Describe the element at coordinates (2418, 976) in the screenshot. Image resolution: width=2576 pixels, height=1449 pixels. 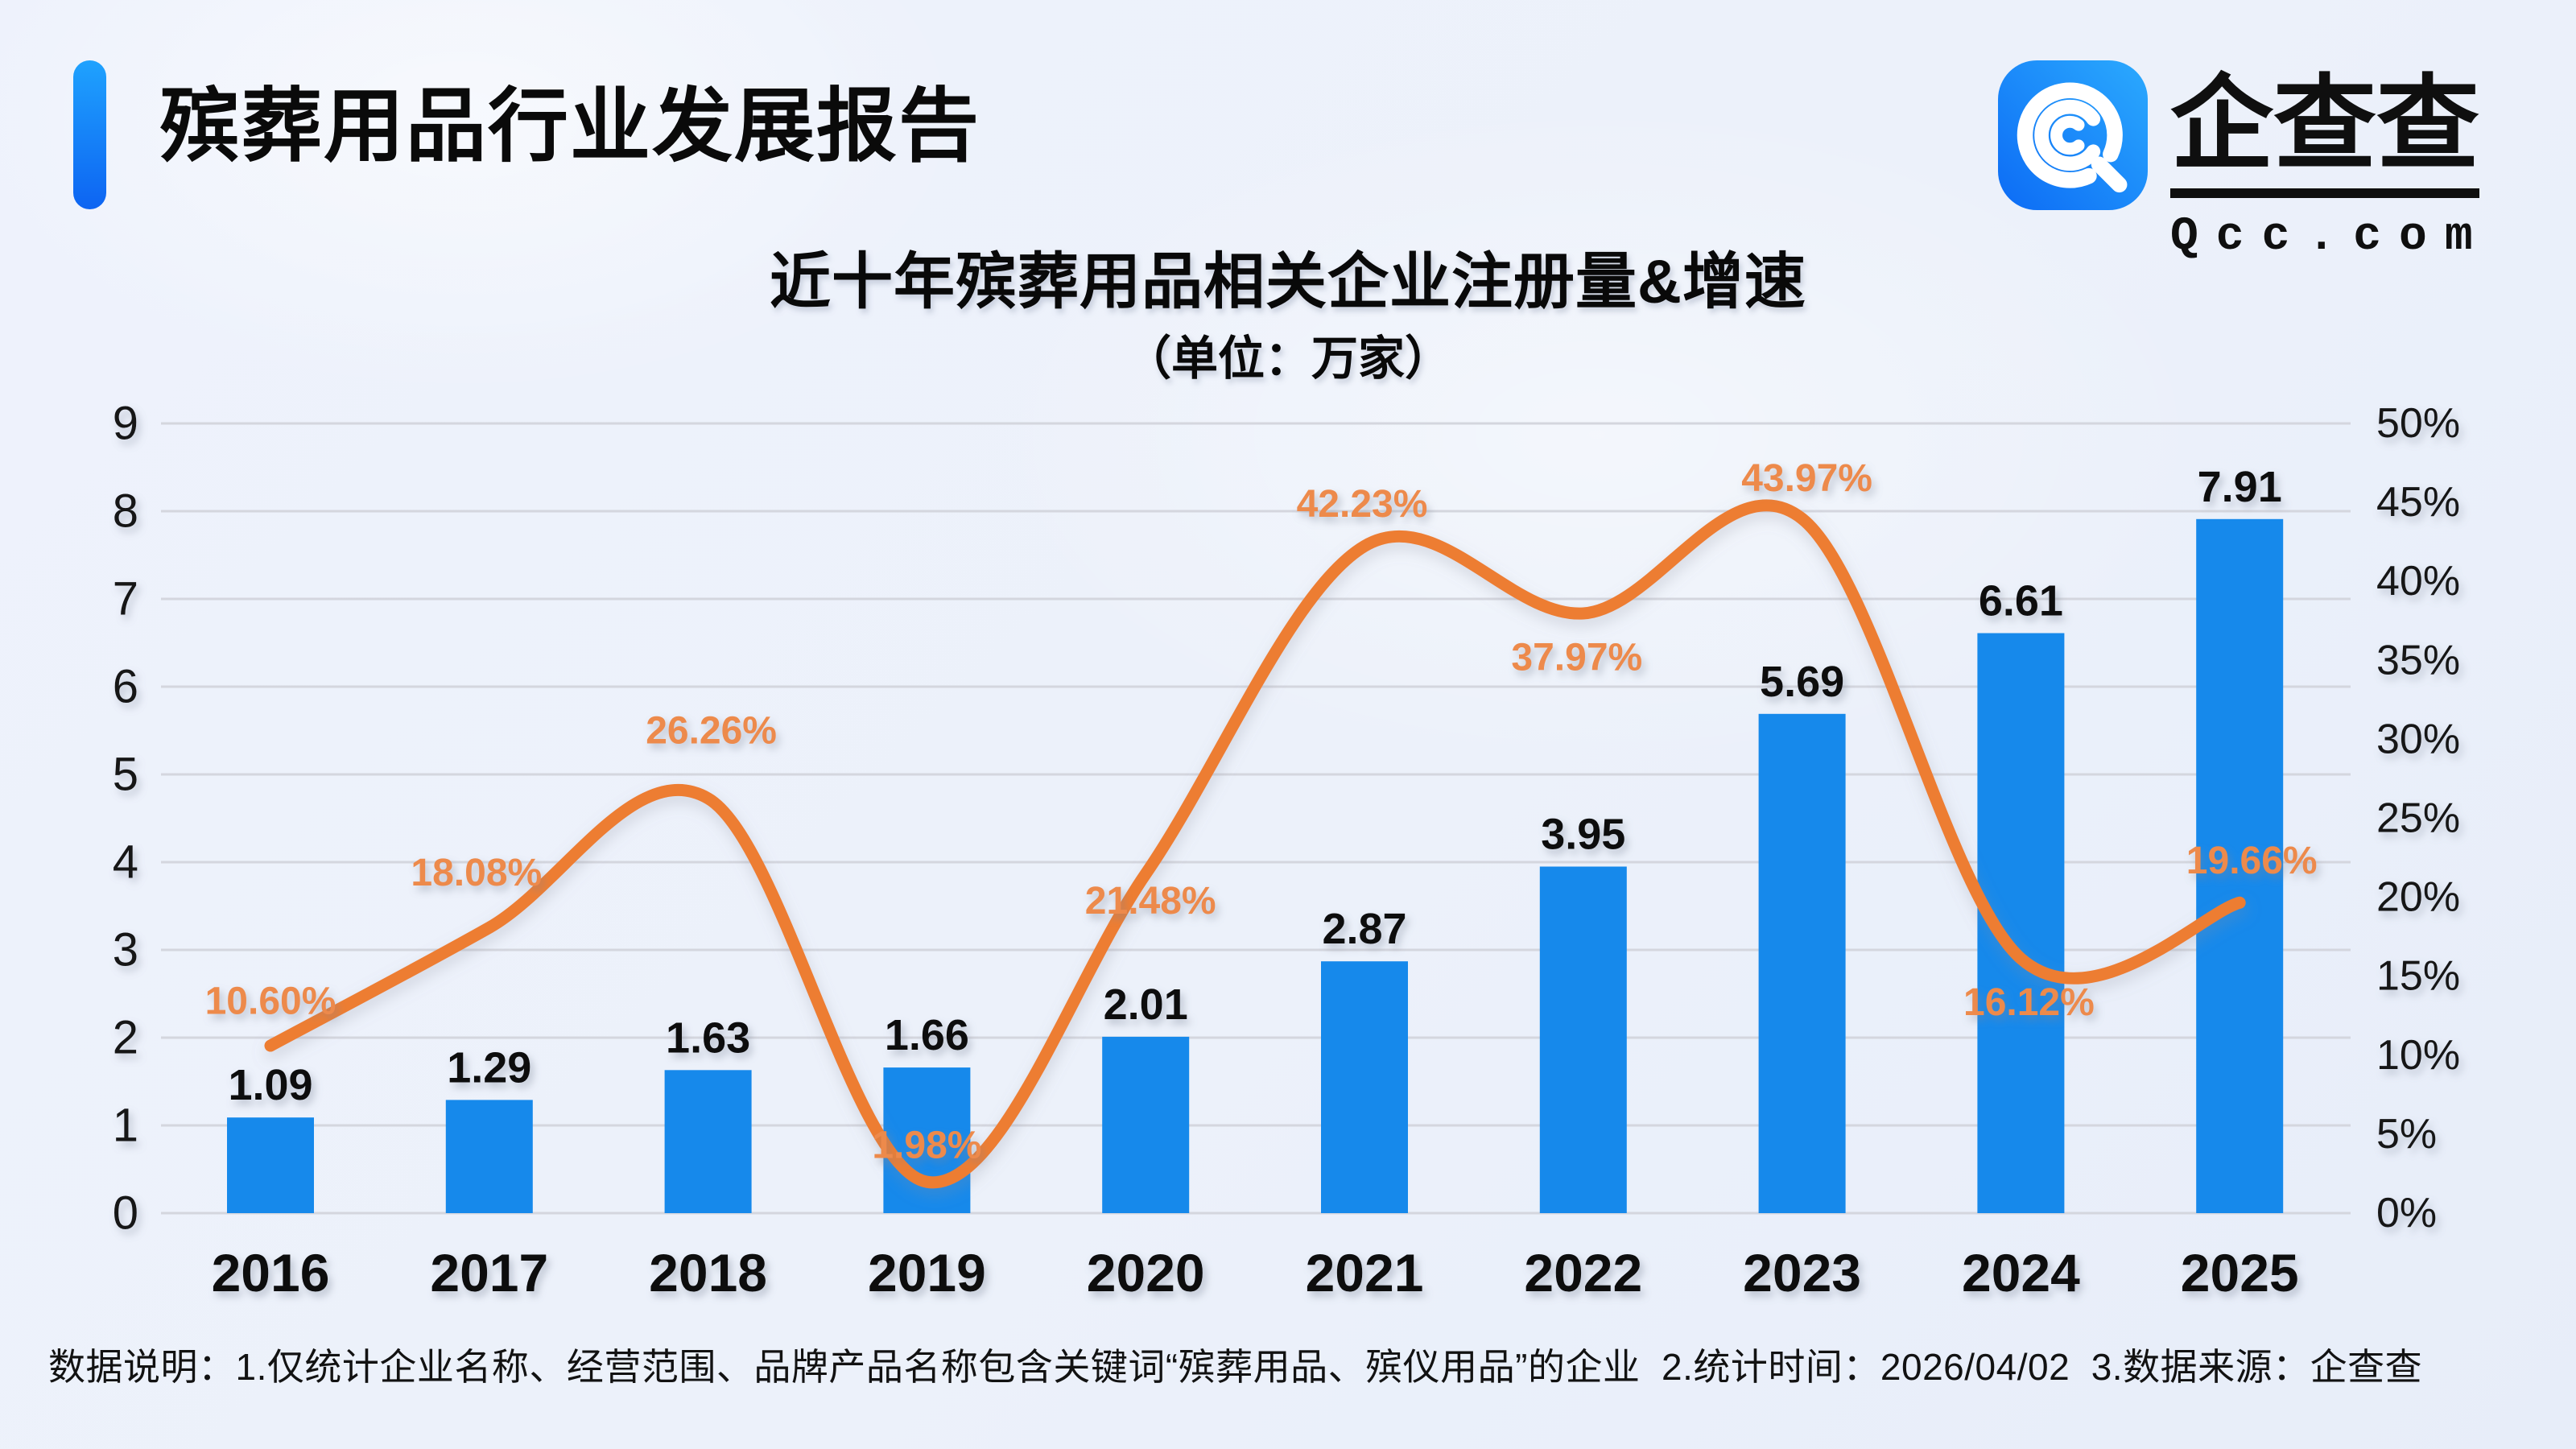
I see `right-axis-tick: 15%` at that location.